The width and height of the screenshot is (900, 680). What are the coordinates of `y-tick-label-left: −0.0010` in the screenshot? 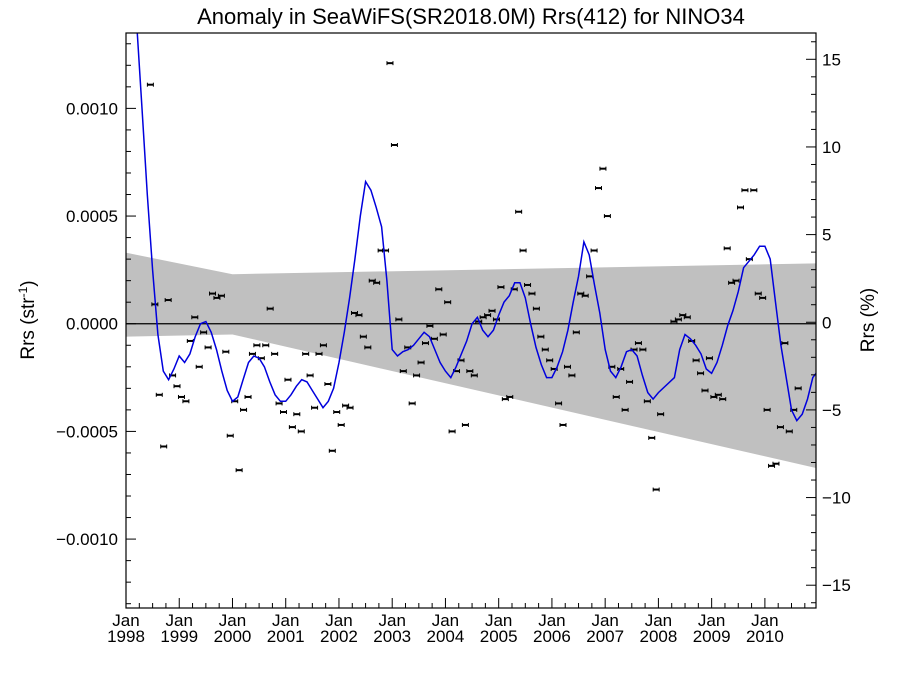 It's located at (87, 539).